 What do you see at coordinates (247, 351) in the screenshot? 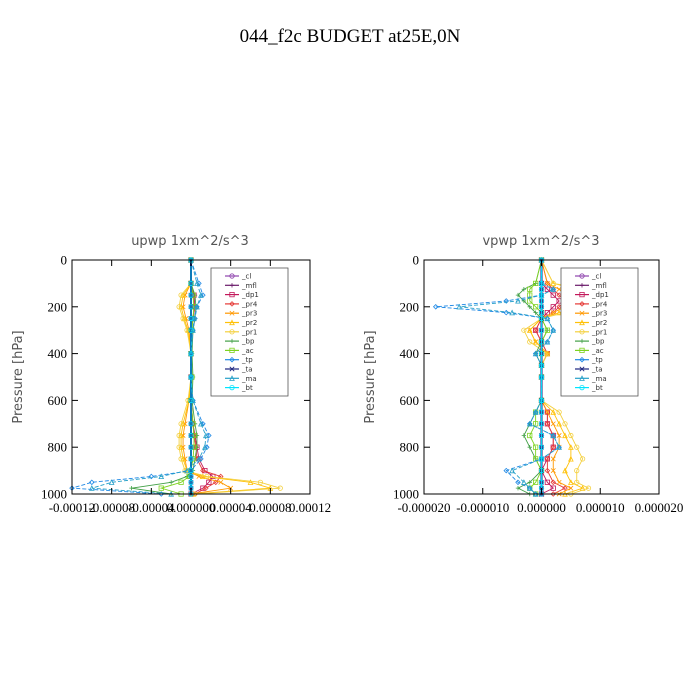
I see `legend-label: _ac` at bounding box center [247, 351].